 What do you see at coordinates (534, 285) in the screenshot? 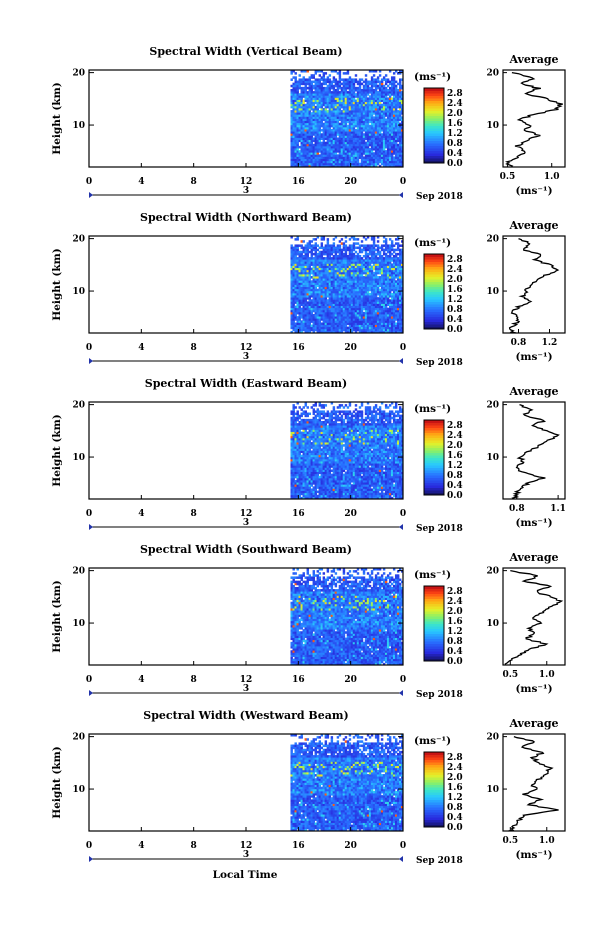
I see `average-profile-line` at bounding box center [534, 285].